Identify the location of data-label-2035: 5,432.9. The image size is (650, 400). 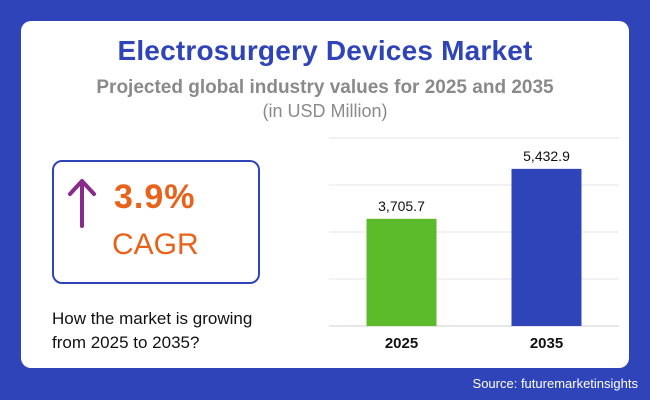
(546, 156).